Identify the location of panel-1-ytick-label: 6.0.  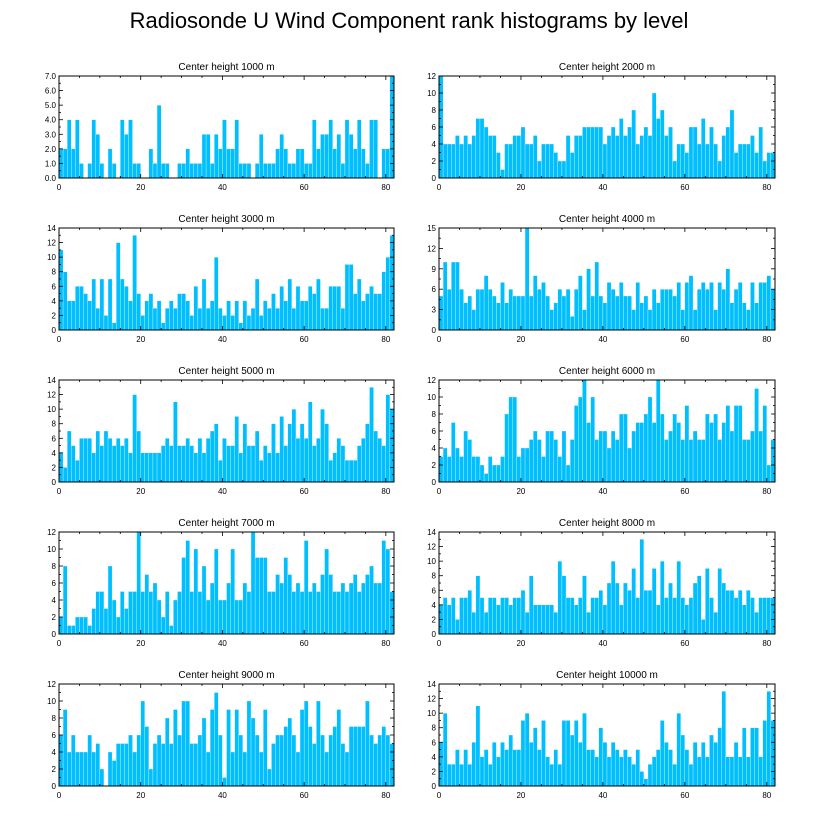
(51, 91).